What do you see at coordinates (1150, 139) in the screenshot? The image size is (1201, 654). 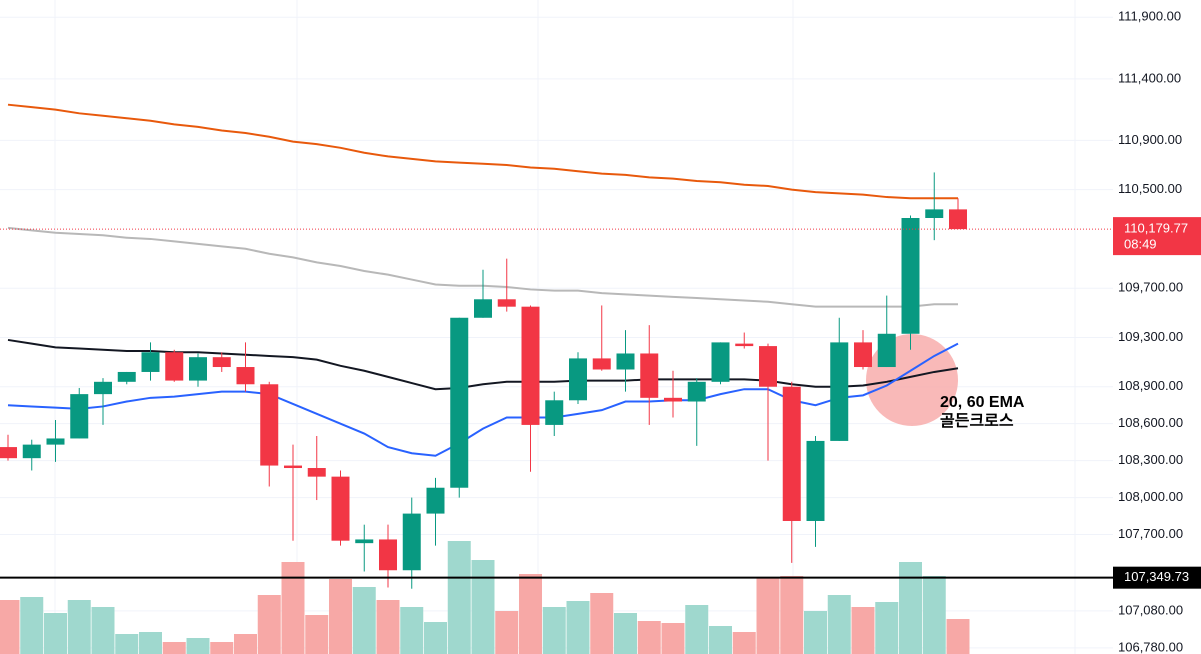 I see `y-tick-label: 110,900.00` at bounding box center [1150, 139].